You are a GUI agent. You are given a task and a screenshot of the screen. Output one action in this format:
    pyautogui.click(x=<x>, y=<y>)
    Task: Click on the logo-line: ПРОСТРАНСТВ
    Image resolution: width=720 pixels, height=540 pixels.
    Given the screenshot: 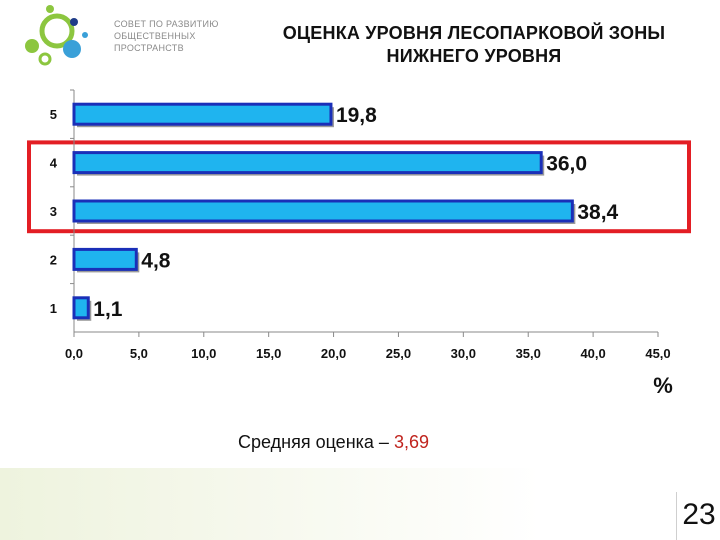 What is the action you would take?
    pyautogui.click(x=149, y=48)
    